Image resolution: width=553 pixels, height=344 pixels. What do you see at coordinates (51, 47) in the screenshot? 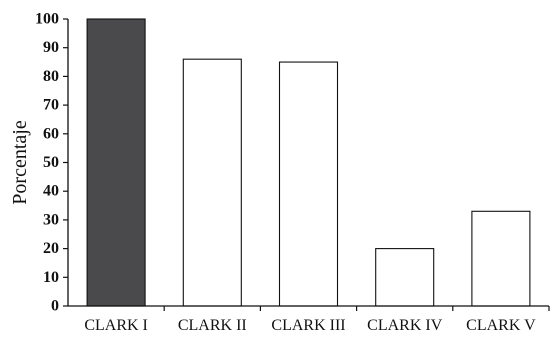
I see `y-tick-label: 90` at bounding box center [51, 47].